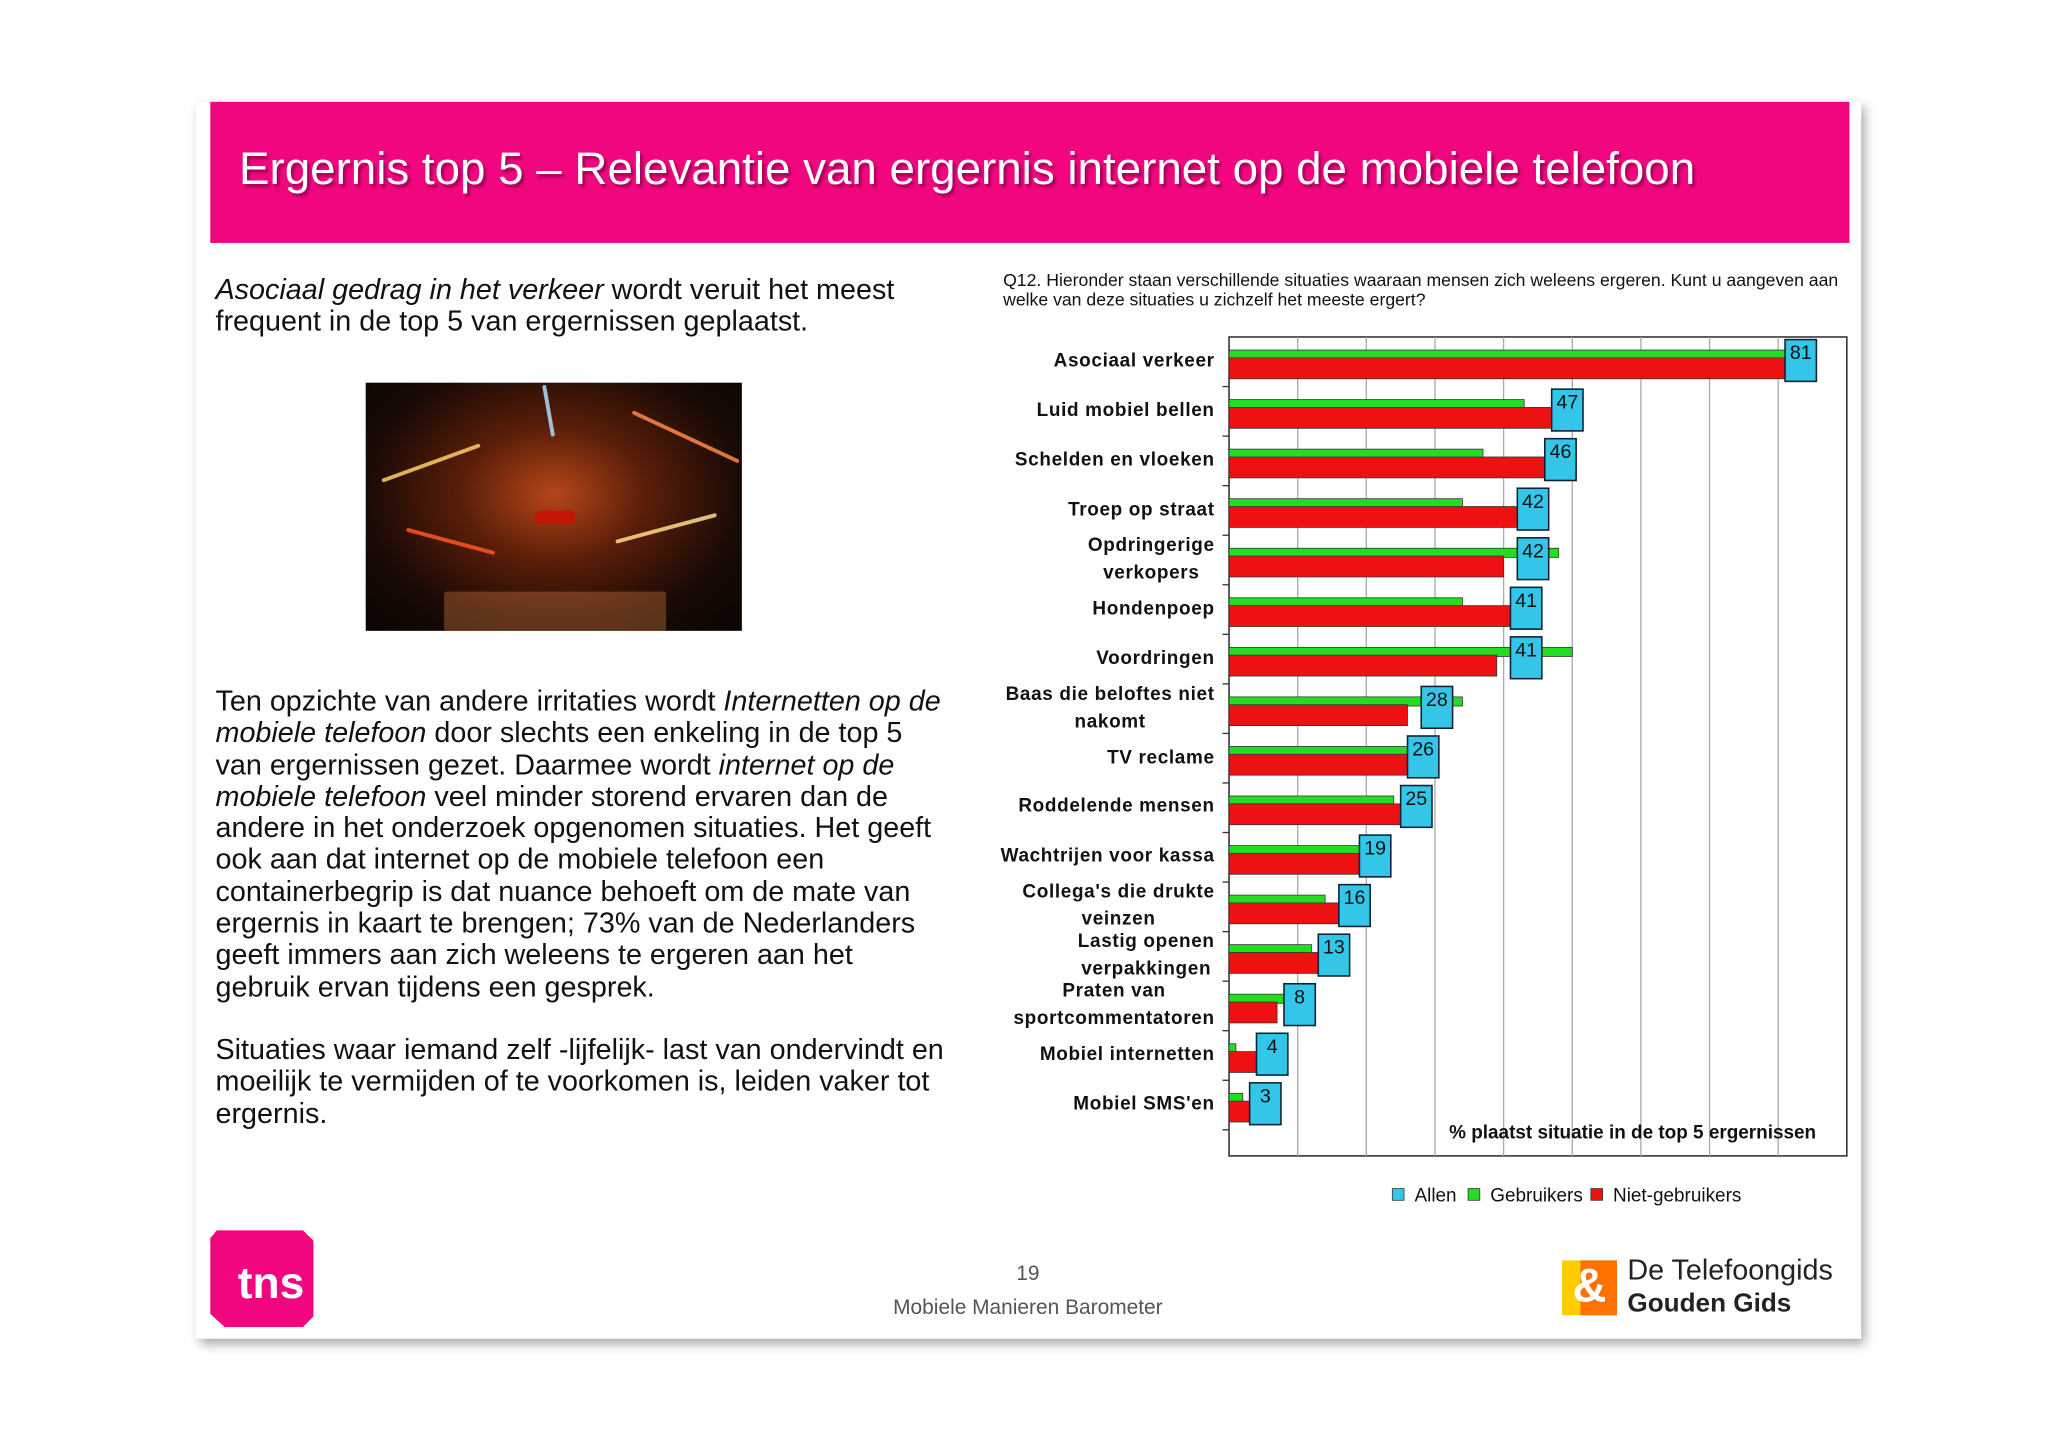 The height and width of the screenshot is (1447, 2048). What do you see at coordinates (1155, 658) in the screenshot?
I see `category-label: Voordringen` at bounding box center [1155, 658].